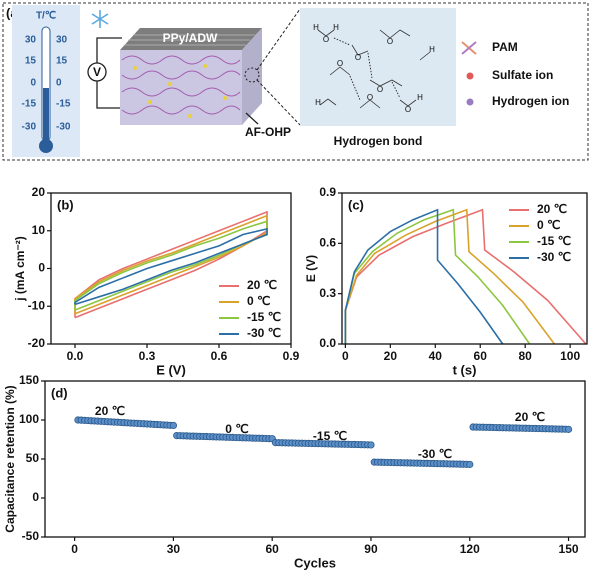  I want to click on x-tick-label: 30, so click(174, 549).